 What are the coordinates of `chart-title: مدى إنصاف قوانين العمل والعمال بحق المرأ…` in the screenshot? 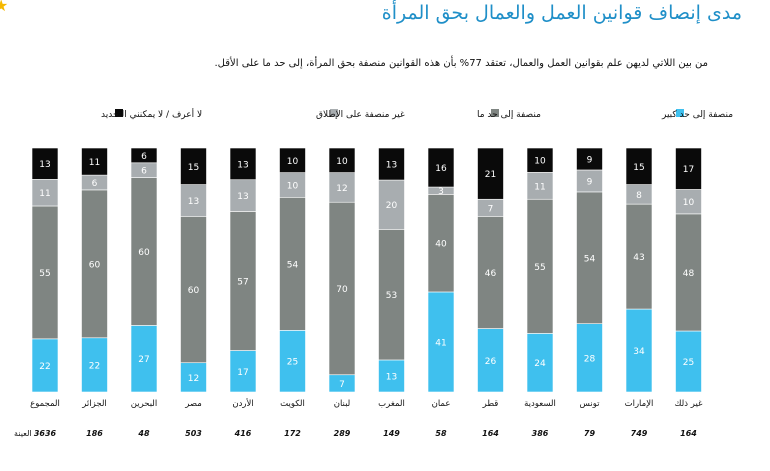 It's located at (561, 13).